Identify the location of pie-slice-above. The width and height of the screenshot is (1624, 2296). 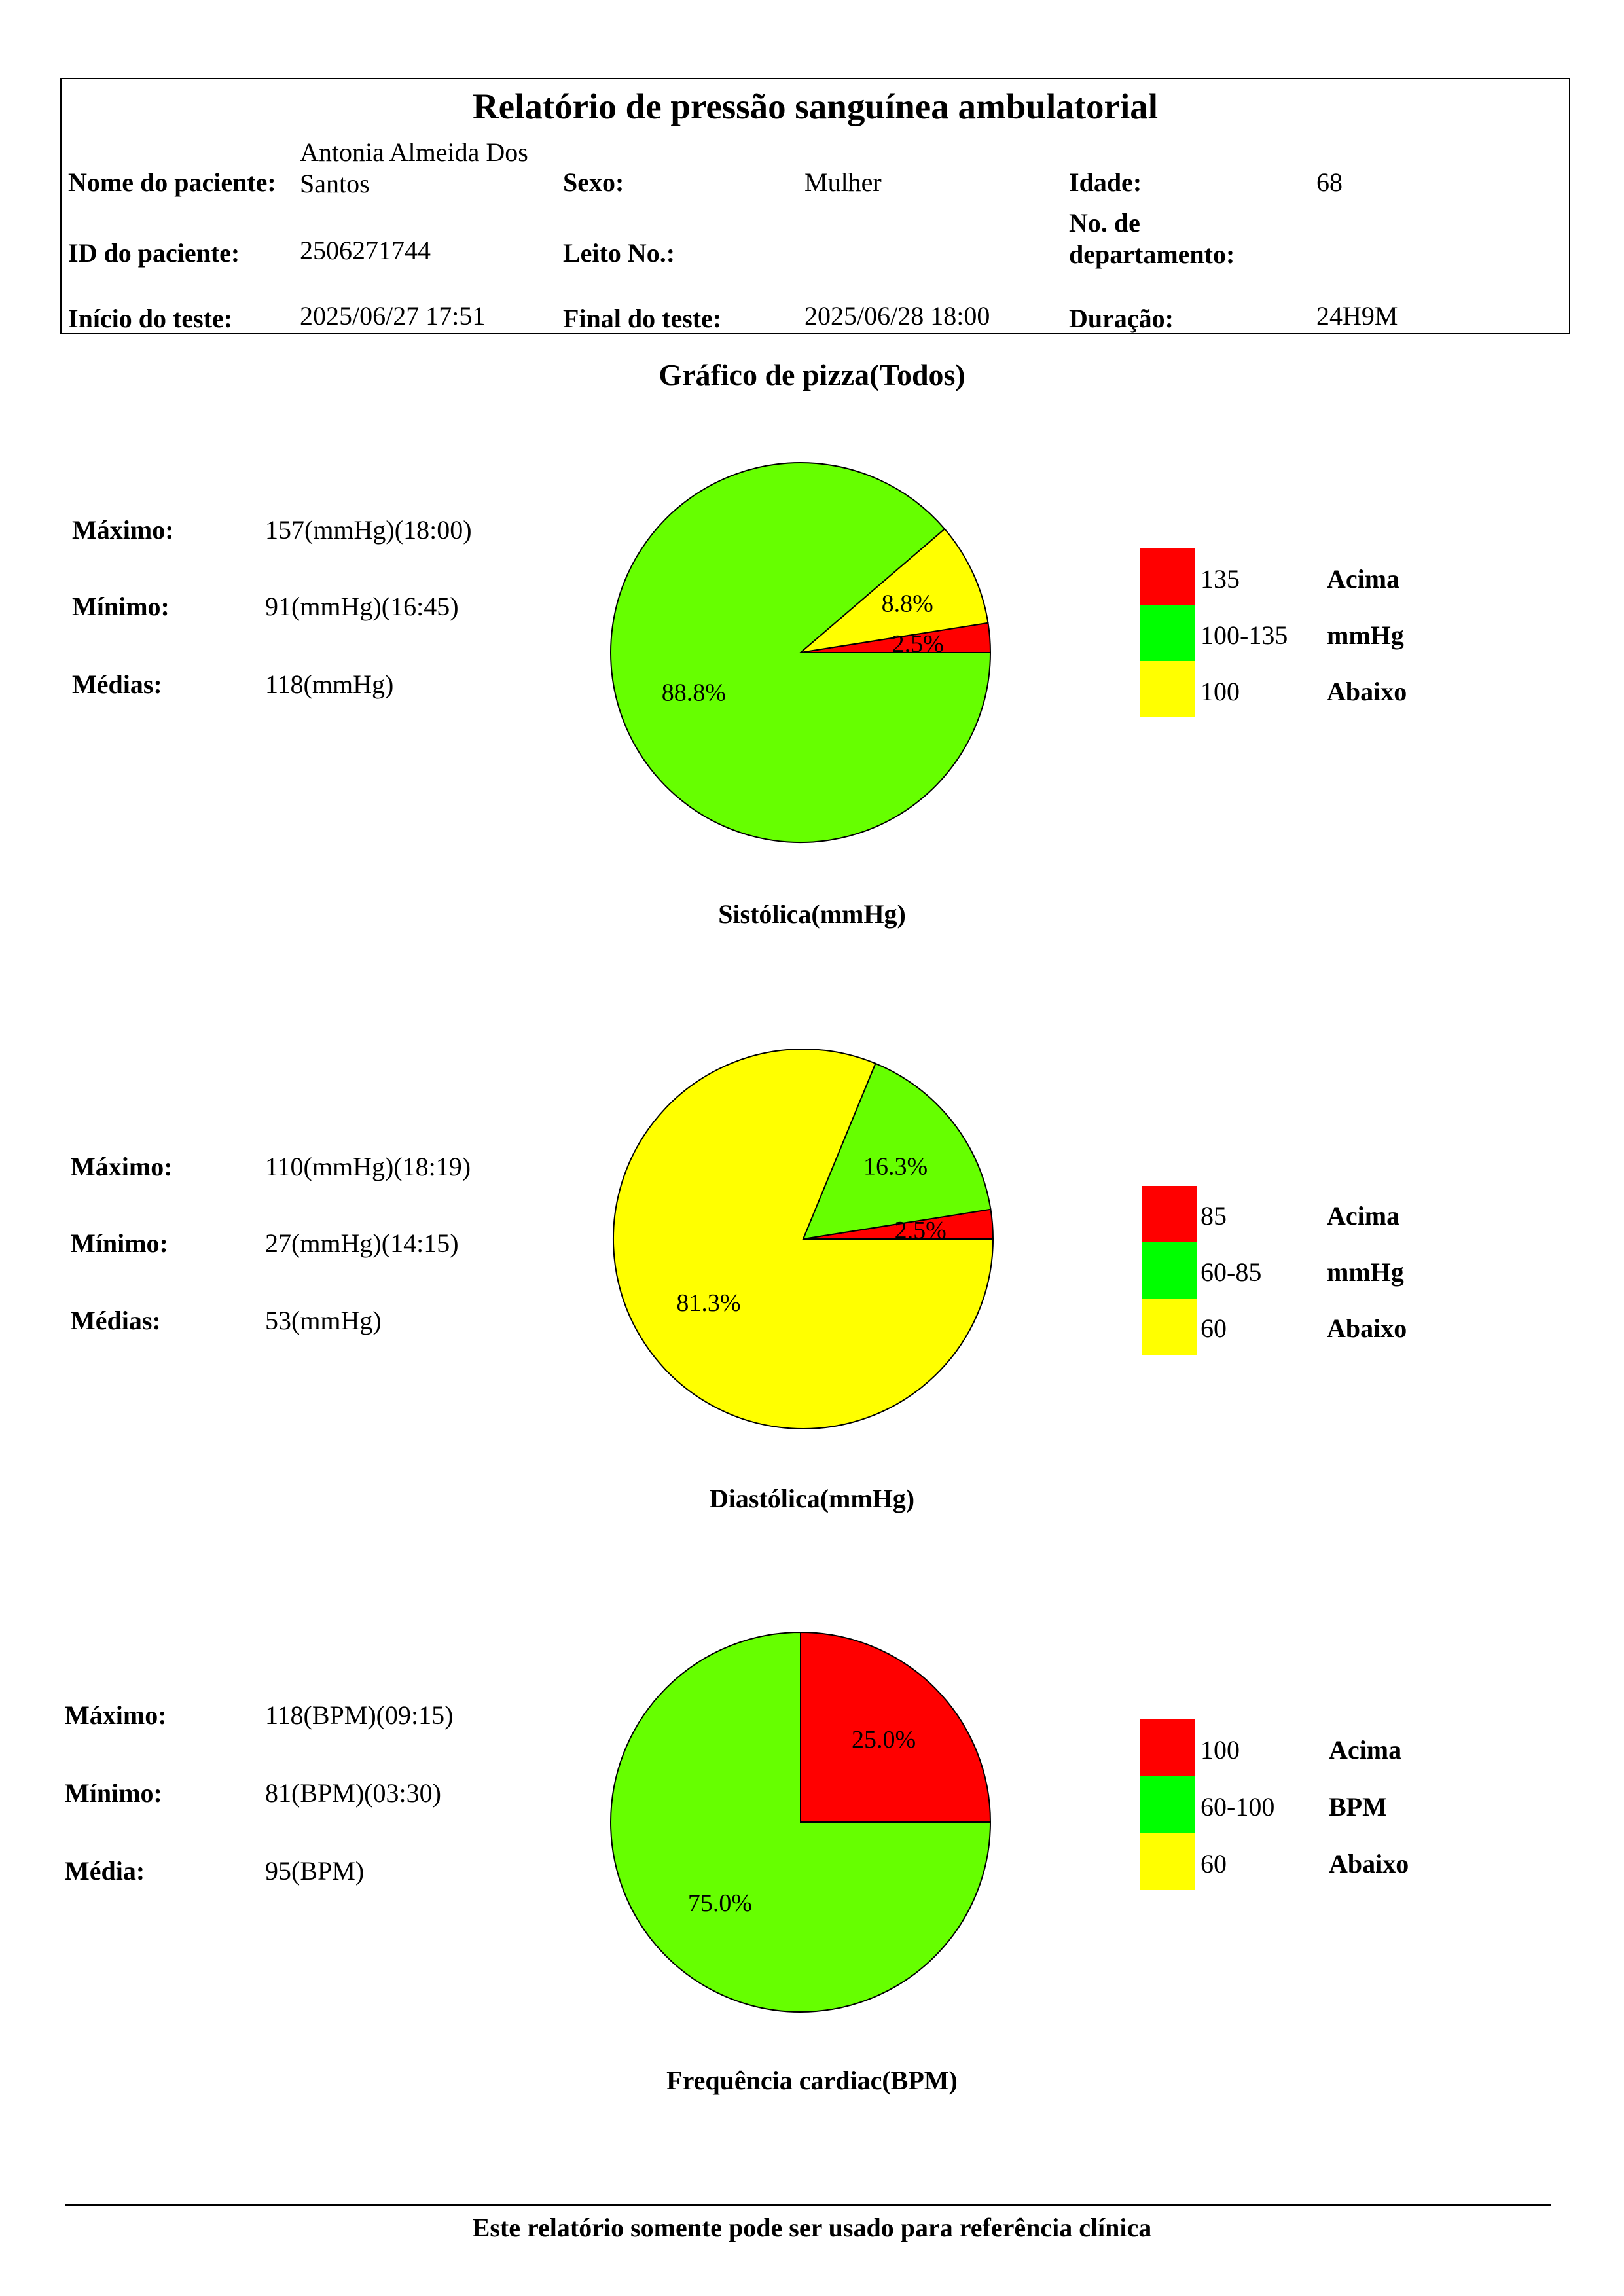
(896, 1727).